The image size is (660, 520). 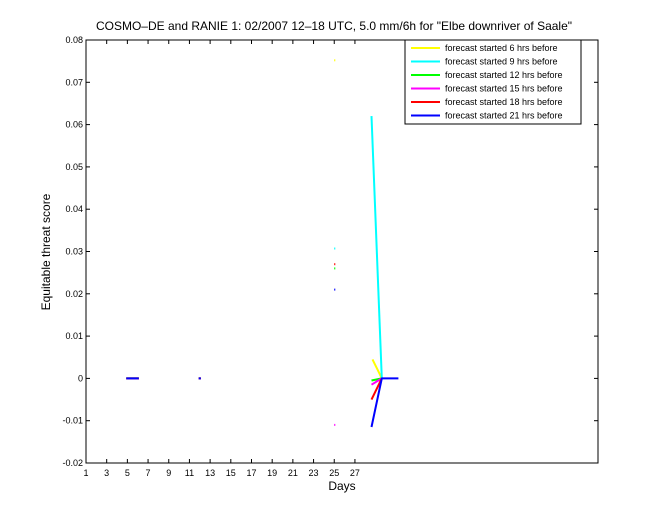 What do you see at coordinates (72, 421) in the screenshot?
I see `y-tick-label: -0.01` at bounding box center [72, 421].